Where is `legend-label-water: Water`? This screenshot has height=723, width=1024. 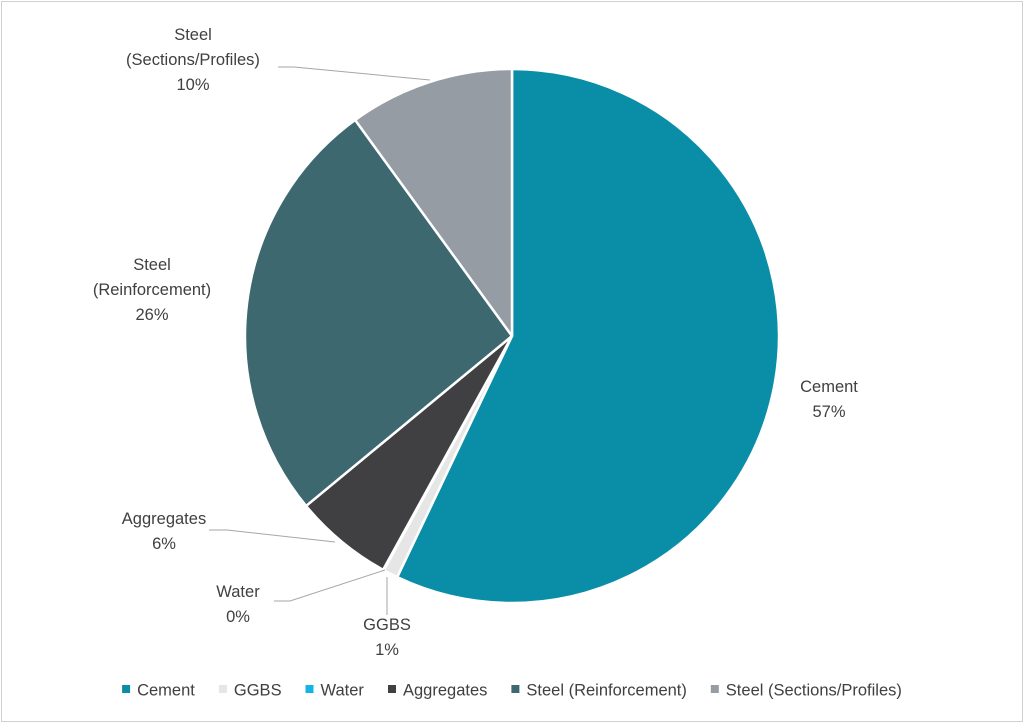
legend-label-water: Water is located at coordinates (343, 691).